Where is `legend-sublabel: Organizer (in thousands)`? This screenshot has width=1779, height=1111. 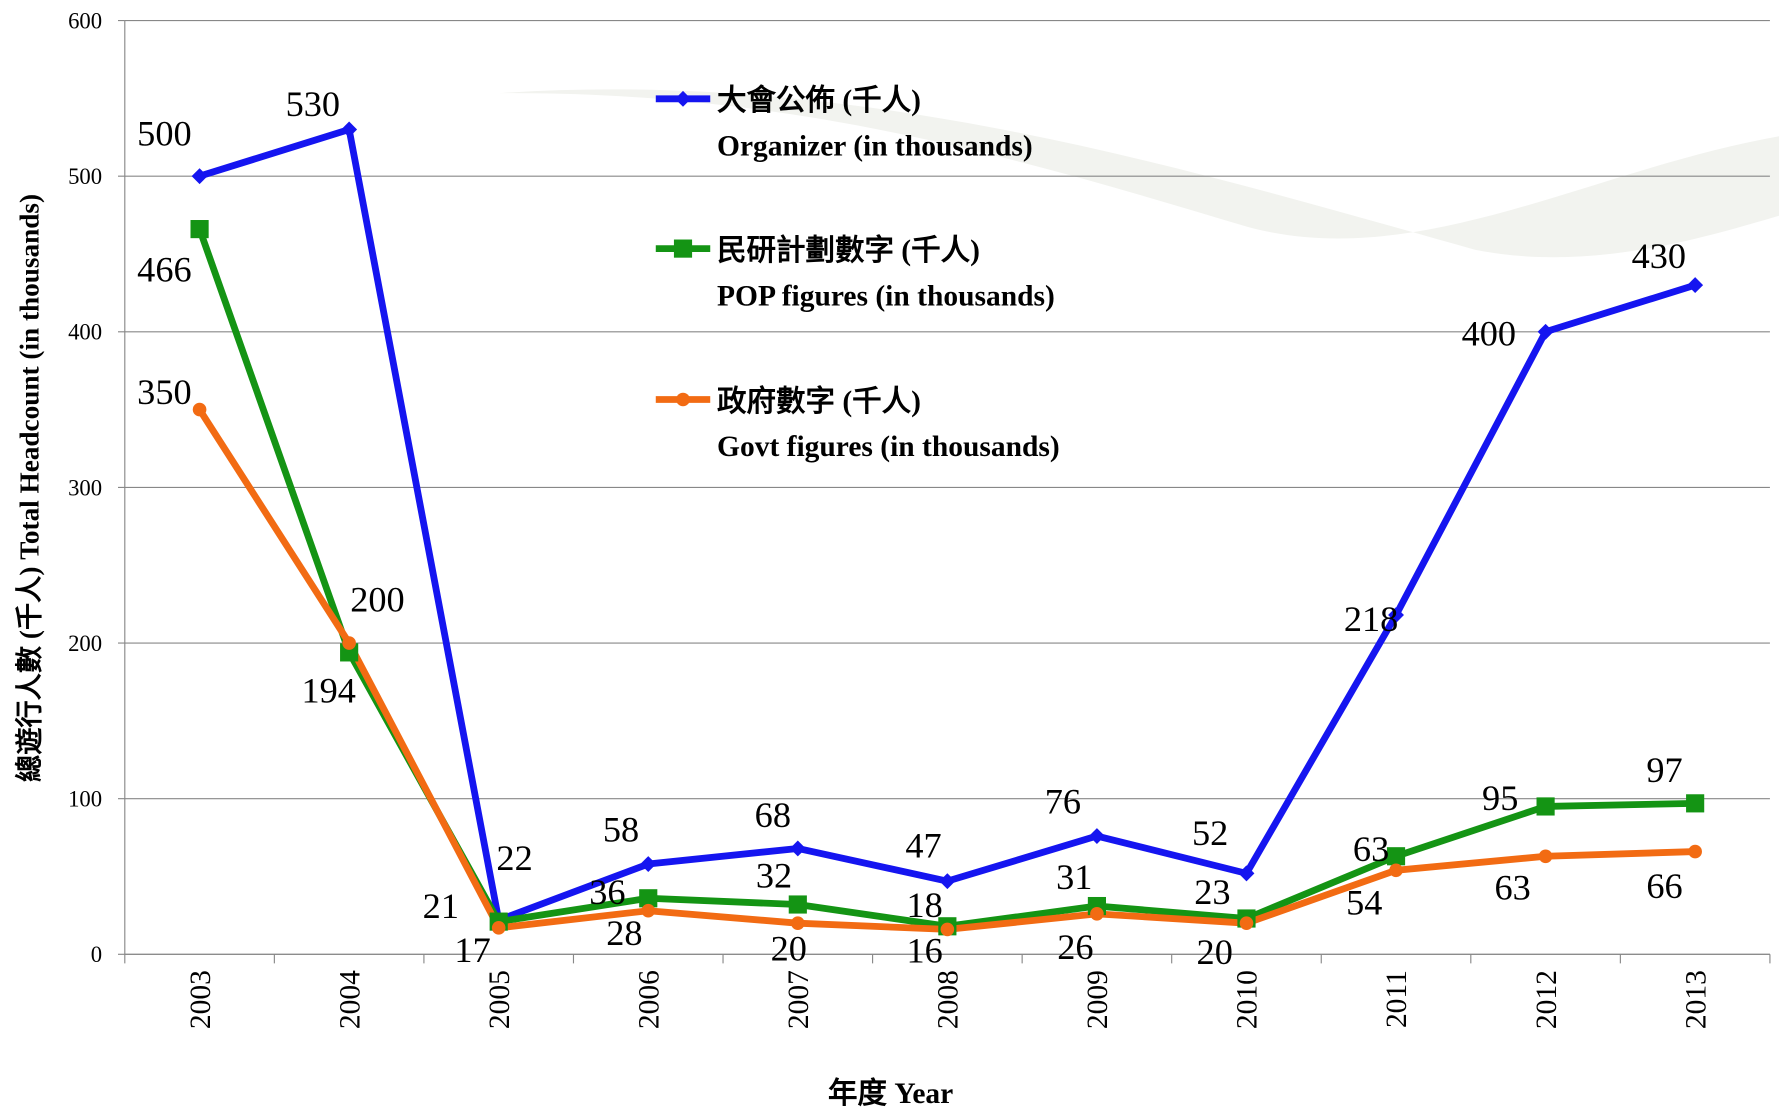 legend-sublabel: Organizer (in thousands) is located at coordinates (875, 147).